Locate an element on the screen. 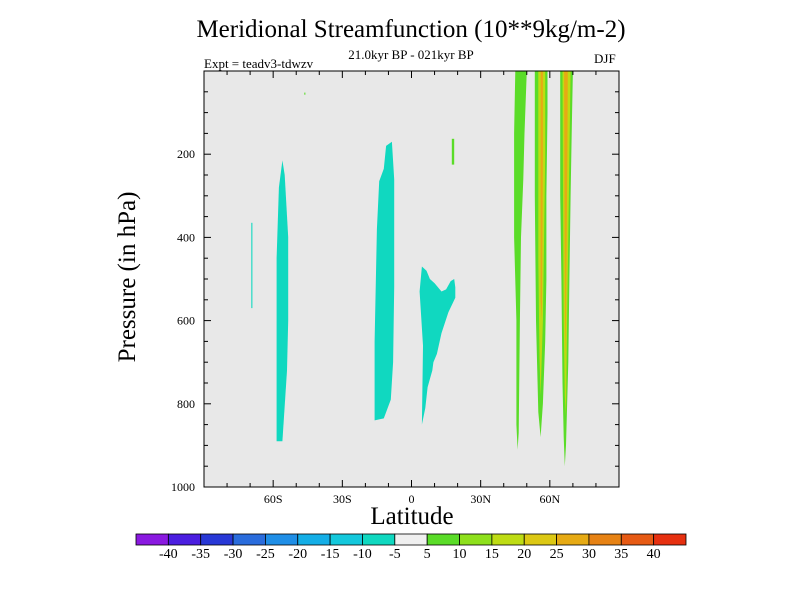 This screenshot has width=800, height=600. colorbar-label: -25 is located at coordinates (265, 554).